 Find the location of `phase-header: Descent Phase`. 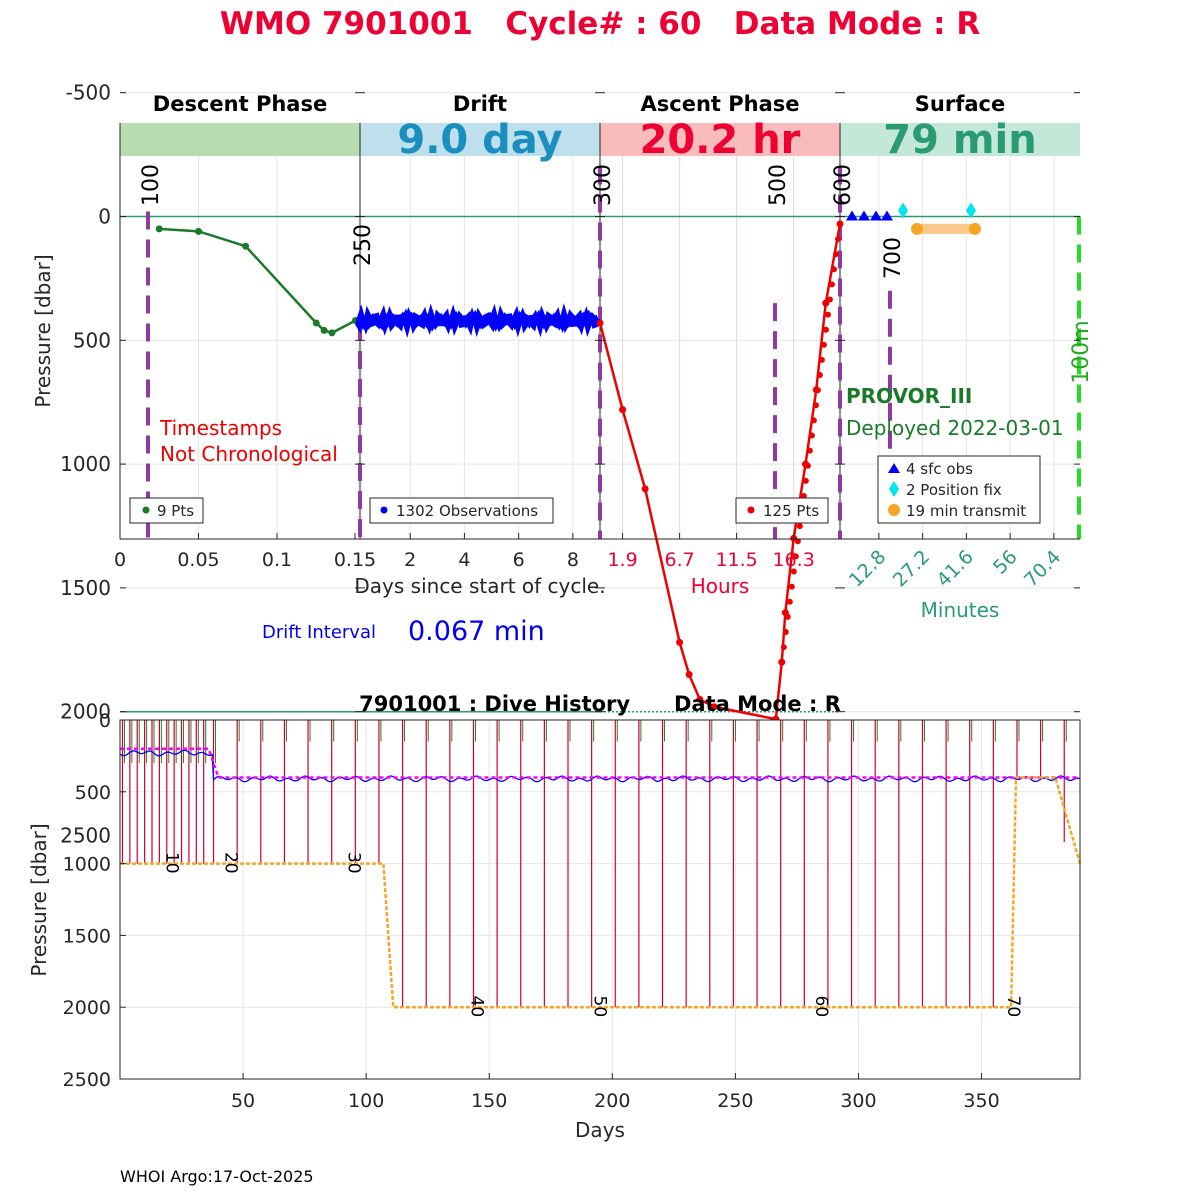

phase-header: Descent Phase is located at coordinates (240, 104).